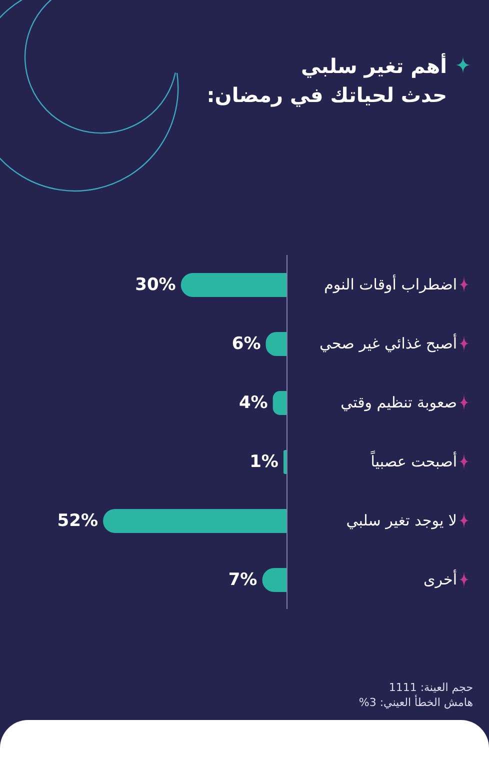  Describe the element at coordinates (398, 403) in the screenshot. I see `y-tick-label: صعوبة تنظيم وقتي` at that location.